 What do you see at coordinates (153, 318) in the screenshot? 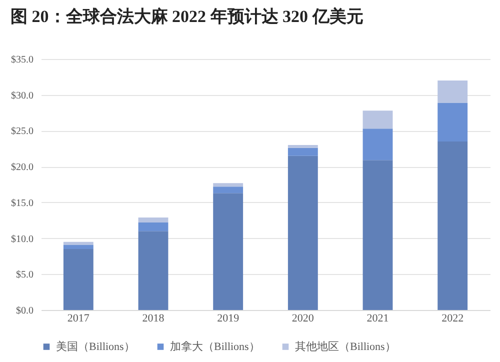
I see `x-tick-label: 2018` at bounding box center [153, 318].